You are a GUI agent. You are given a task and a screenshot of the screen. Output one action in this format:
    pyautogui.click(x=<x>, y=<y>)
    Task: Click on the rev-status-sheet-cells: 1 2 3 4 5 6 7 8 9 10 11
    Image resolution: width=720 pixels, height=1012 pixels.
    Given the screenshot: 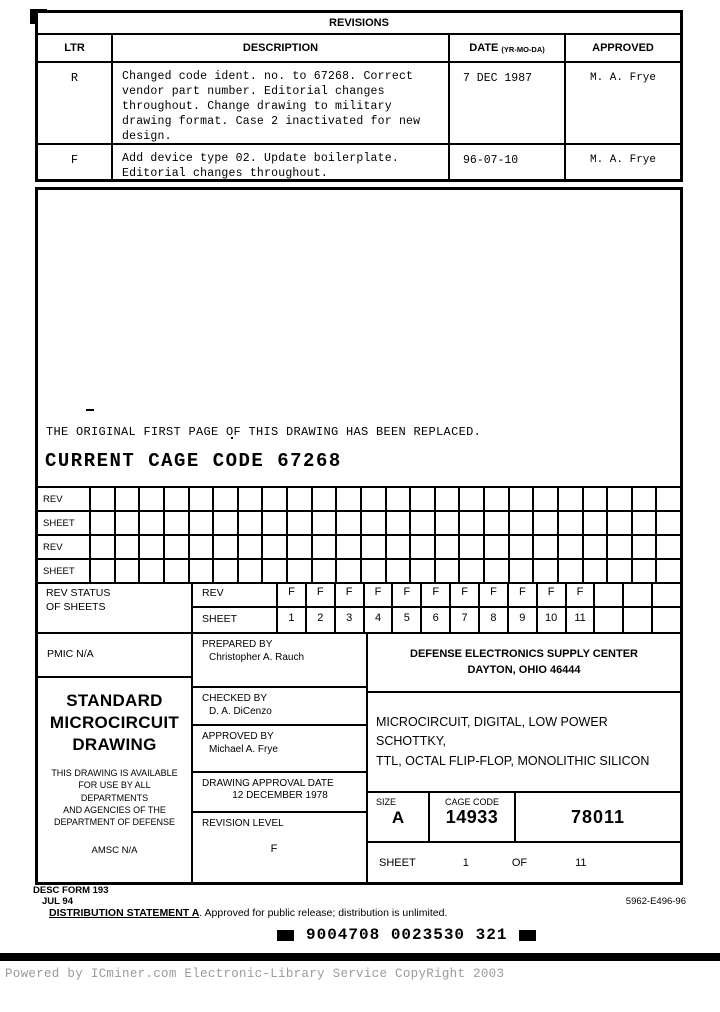 What is the action you would take?
    pyautogui.click(x=479, y=620)
    